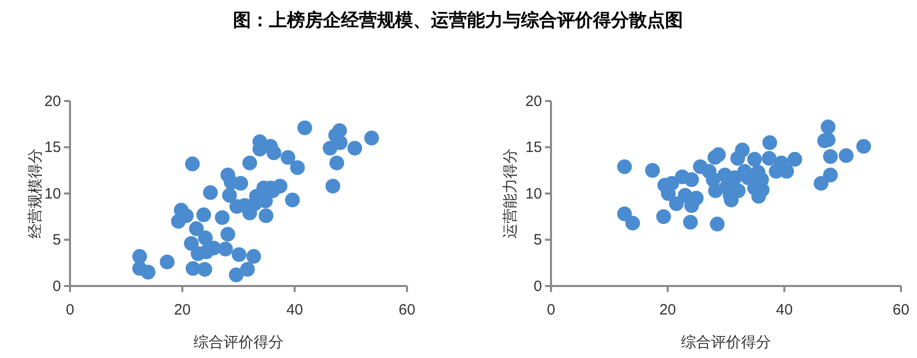 The image size is (917, 358). I want to click on y-axis-title: 运营能力得分, so click(510, 193).